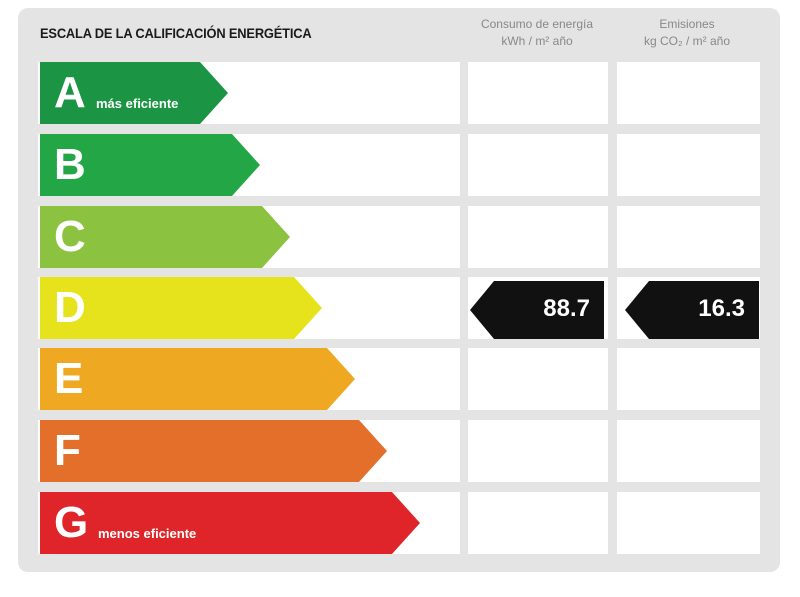  I want to click on rating-bar-d: D, so click(181, 308).